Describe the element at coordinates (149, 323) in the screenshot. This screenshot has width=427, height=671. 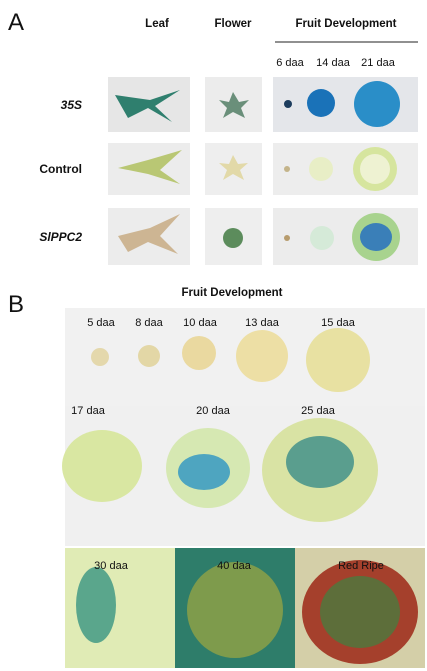
I see `stage-label: 8 daa` at that location.